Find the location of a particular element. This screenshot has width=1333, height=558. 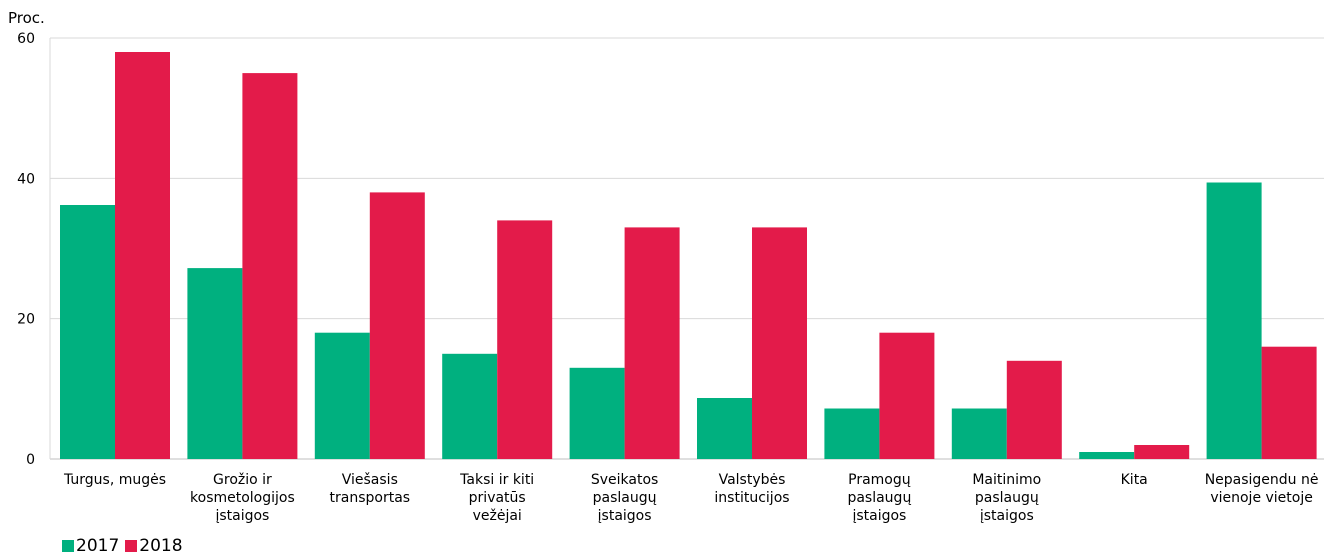

y-tick-label: 0 is located at coordinates (30, 460).